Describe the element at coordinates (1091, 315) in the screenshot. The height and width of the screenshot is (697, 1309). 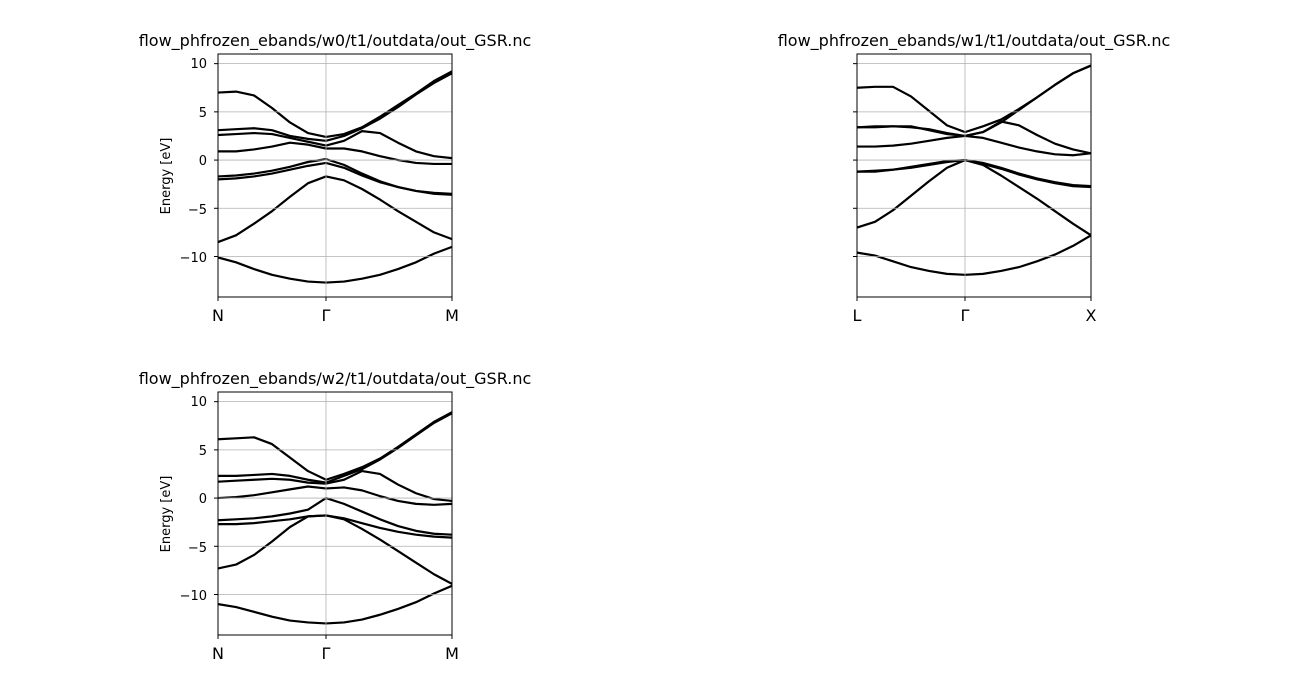
I see `x-tick-label: X` at that location.